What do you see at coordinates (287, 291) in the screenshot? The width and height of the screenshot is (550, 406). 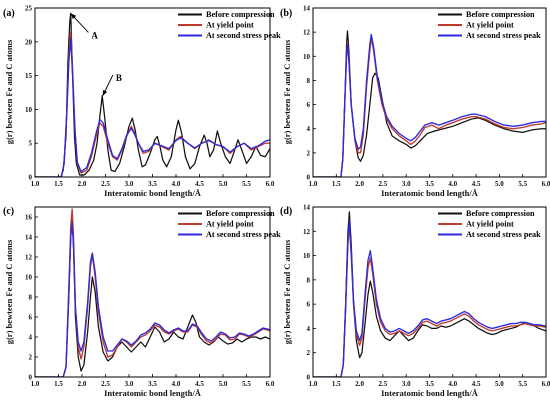 I see `panel-d-y-axis-title: g(r) bewteen Fe and C atoms` at bounding box center [287, 291].